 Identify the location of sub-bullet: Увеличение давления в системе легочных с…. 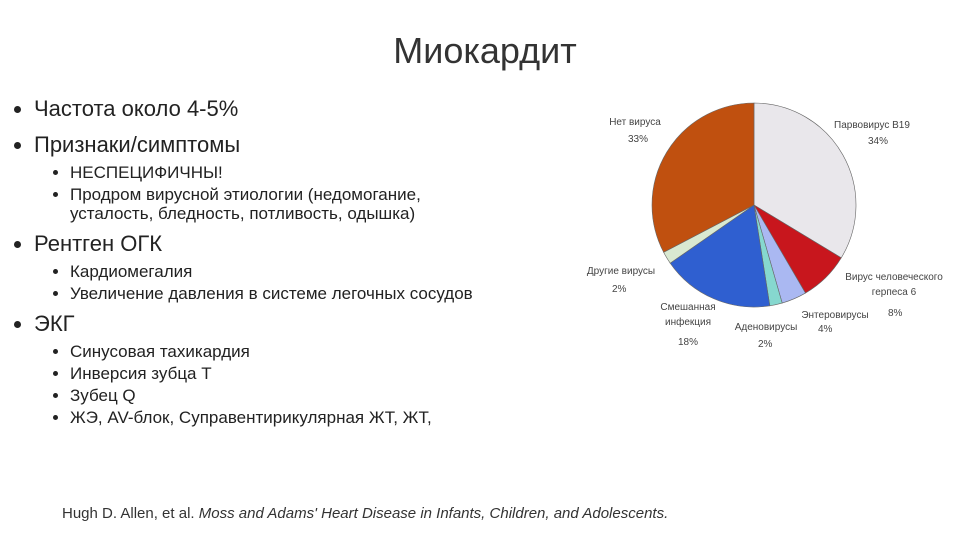
(285, 293).